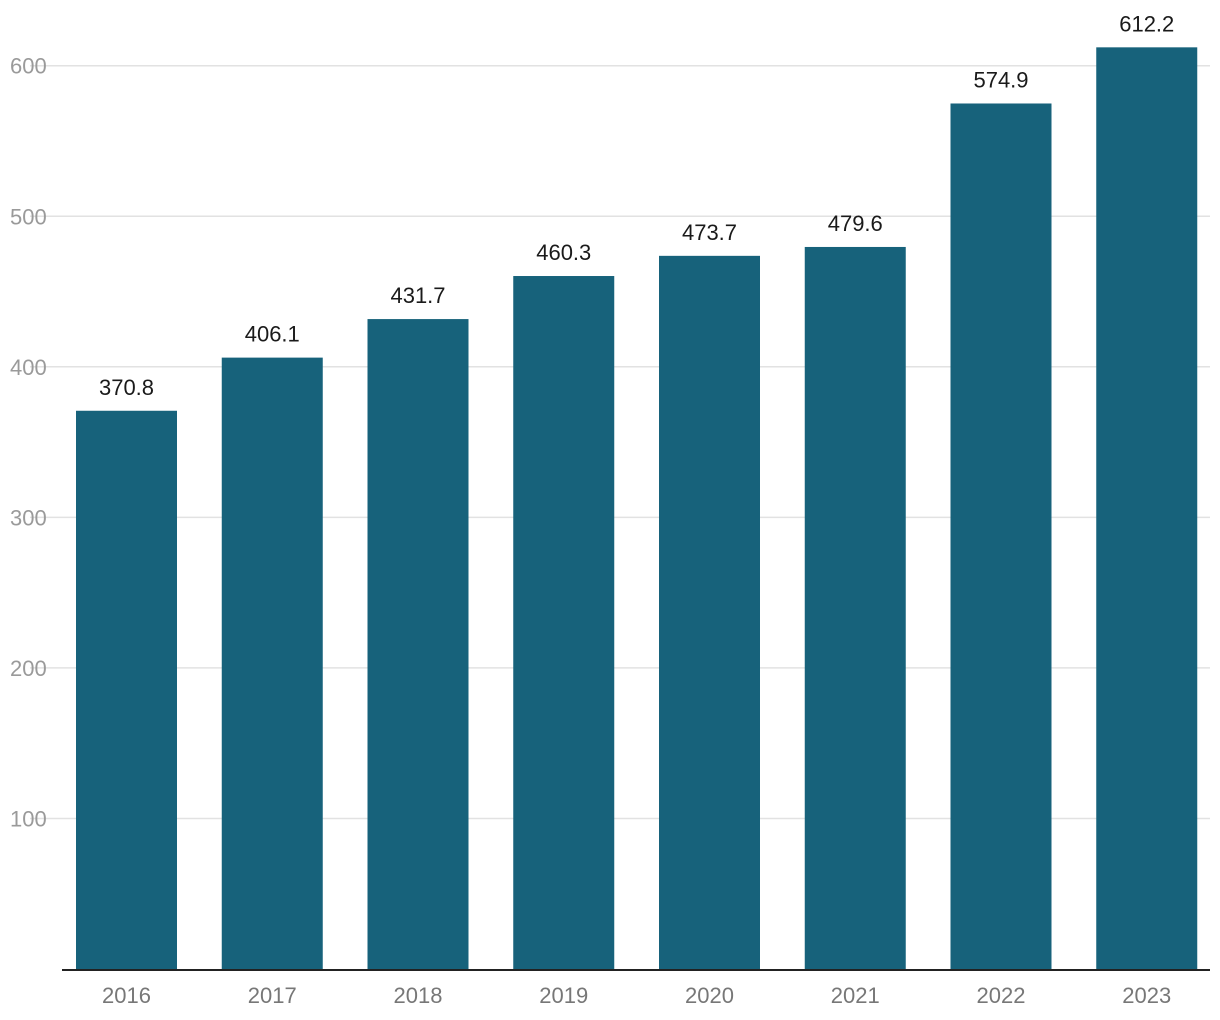  Describe the element at coordinates (418, 644) in the screenshot. I see `bar-2018` at that location.